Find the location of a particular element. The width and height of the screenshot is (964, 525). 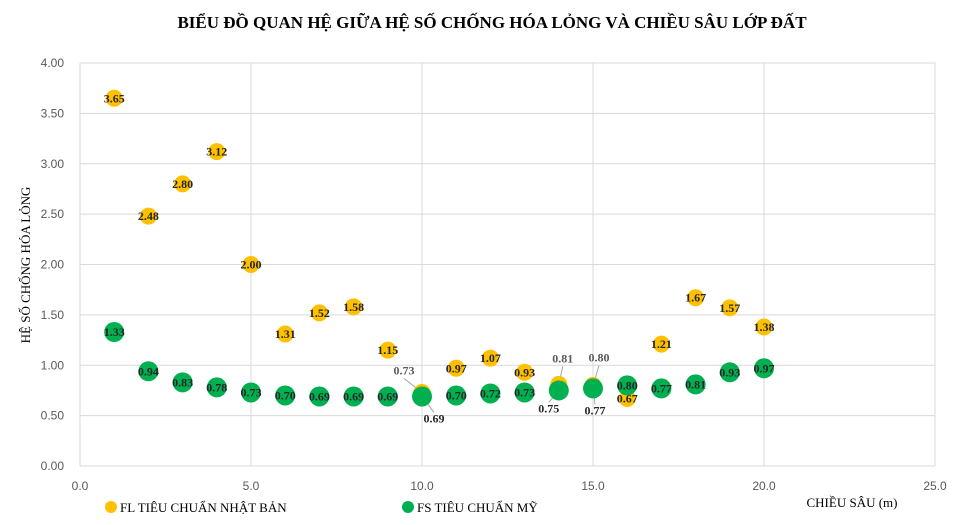

fs-data-label: 0.75 is located at coordinates (548, 408).